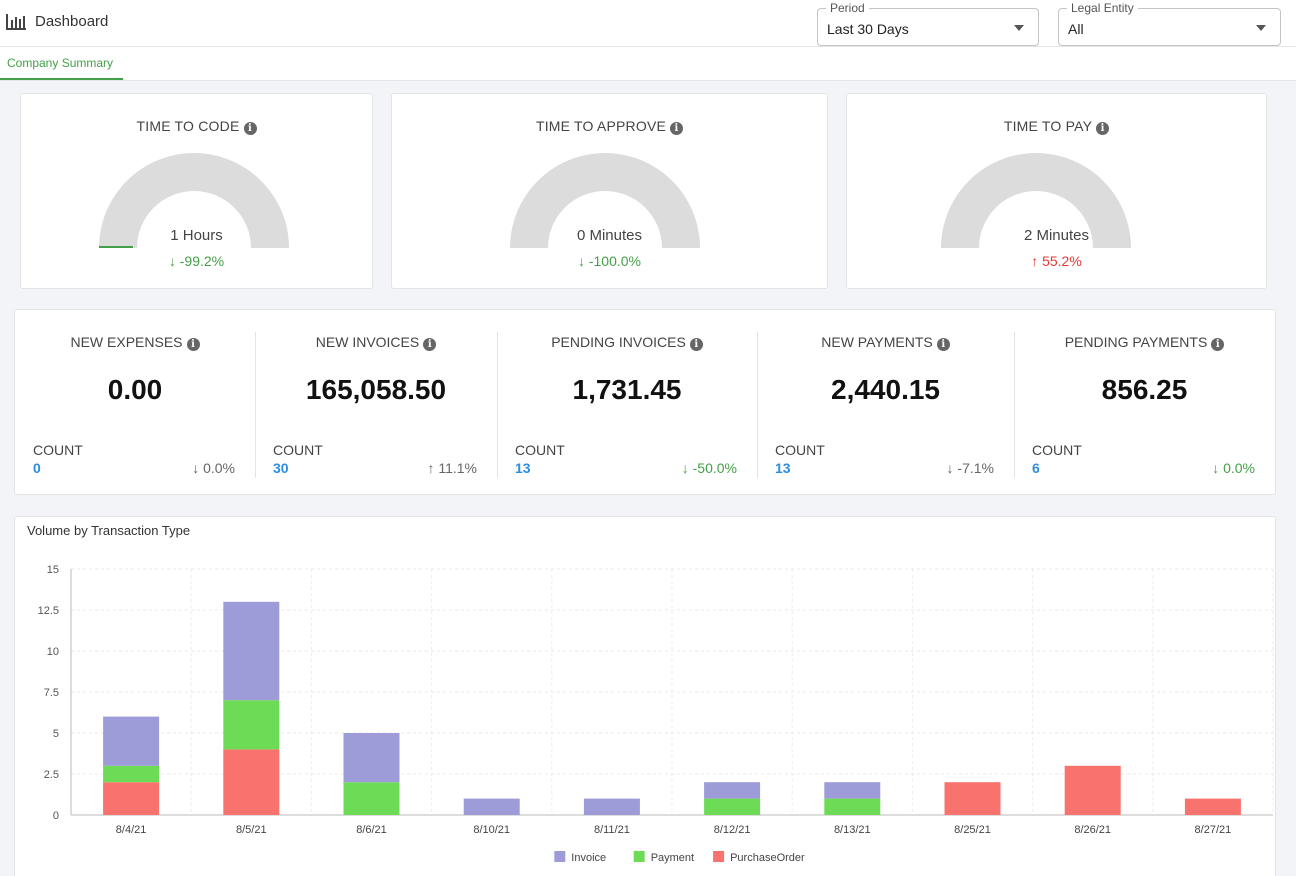  I want to click on tab-company-summary: Company Summary, so click(61, 63).